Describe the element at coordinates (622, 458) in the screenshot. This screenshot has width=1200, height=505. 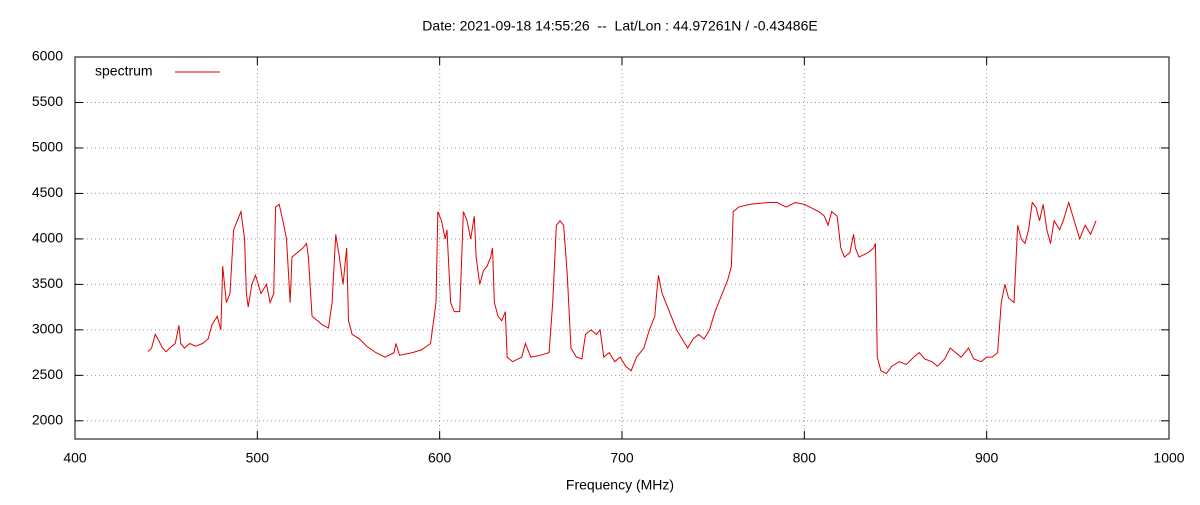
I see `x-tick-label: 700` at that location.